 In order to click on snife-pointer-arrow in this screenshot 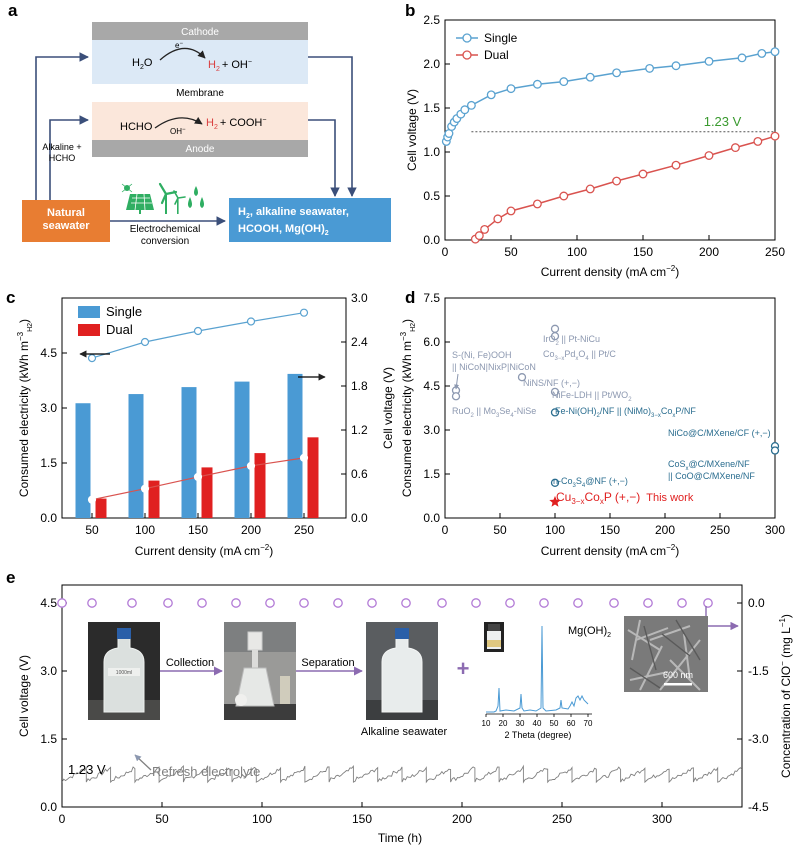, I will do `click(457, 381)`.